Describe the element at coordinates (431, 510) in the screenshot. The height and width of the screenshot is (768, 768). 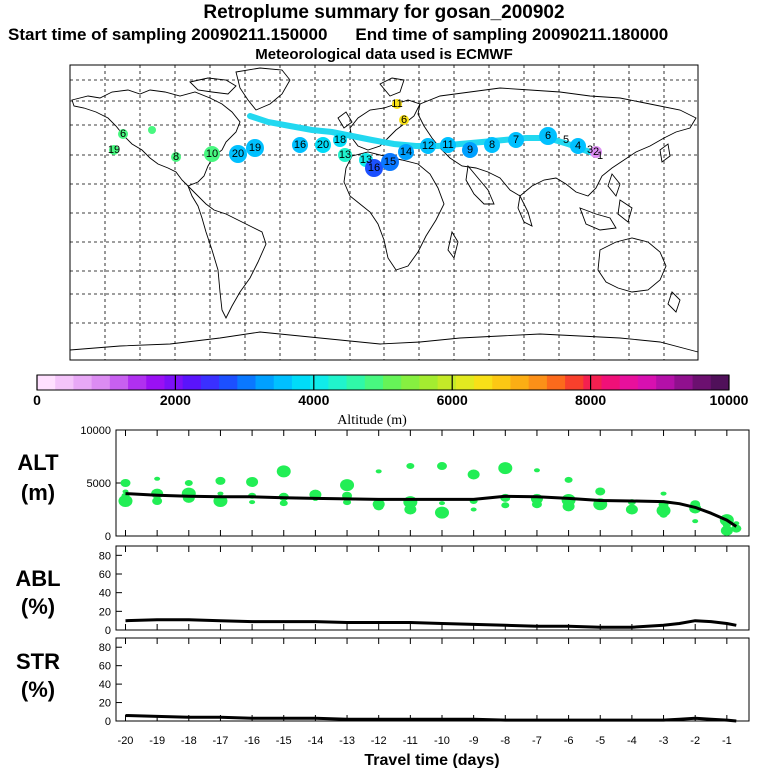
I see `series-line` at that location.